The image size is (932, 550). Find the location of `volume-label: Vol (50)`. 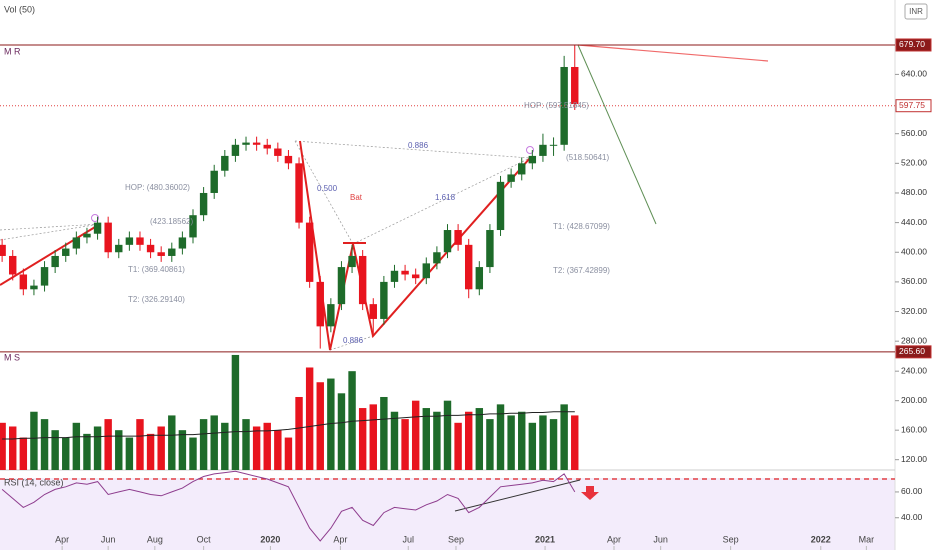

volume-label: Vol (50) is located at coordinates (19, 9).